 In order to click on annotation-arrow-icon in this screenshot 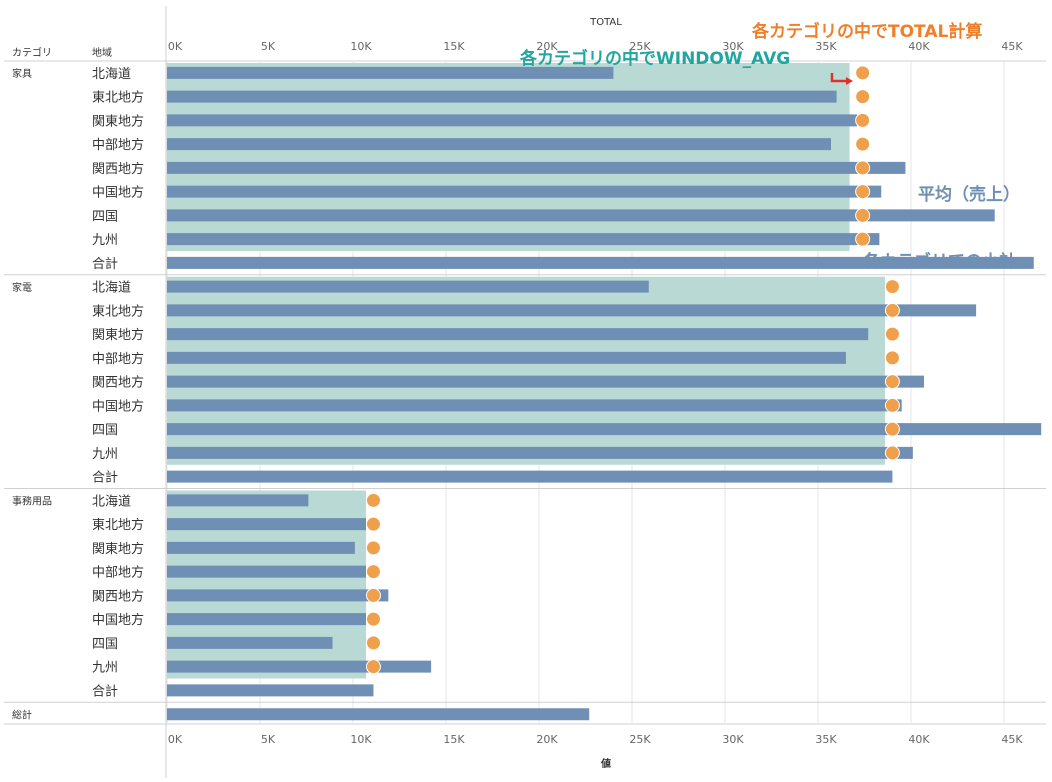, I will do `click(839, 78)`.